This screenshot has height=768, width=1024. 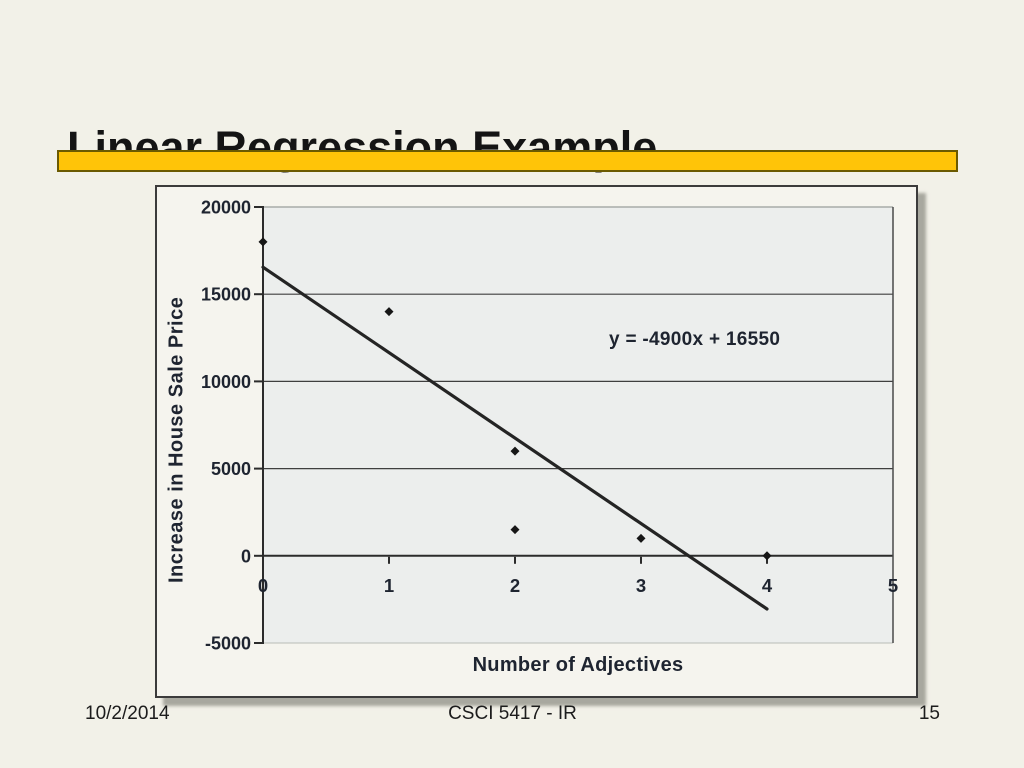 I want to click on footer-course: CSCI 5417 - IR, so click(x=512, y=713).